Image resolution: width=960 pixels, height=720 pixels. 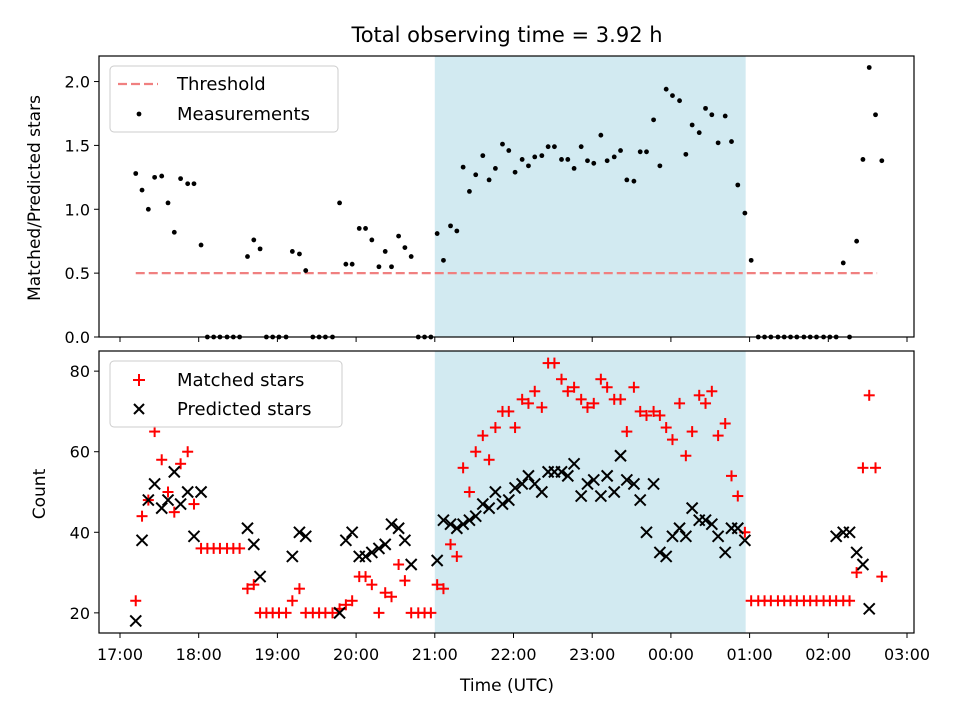 I want to click on legend-matched-marker-icon, so click(x=139, y=380).